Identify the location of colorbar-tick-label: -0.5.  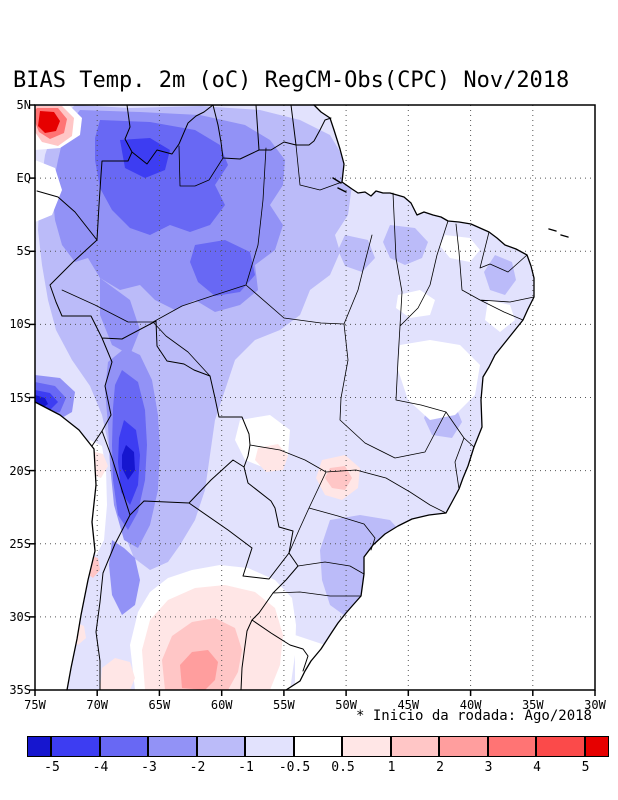
(294, 767).